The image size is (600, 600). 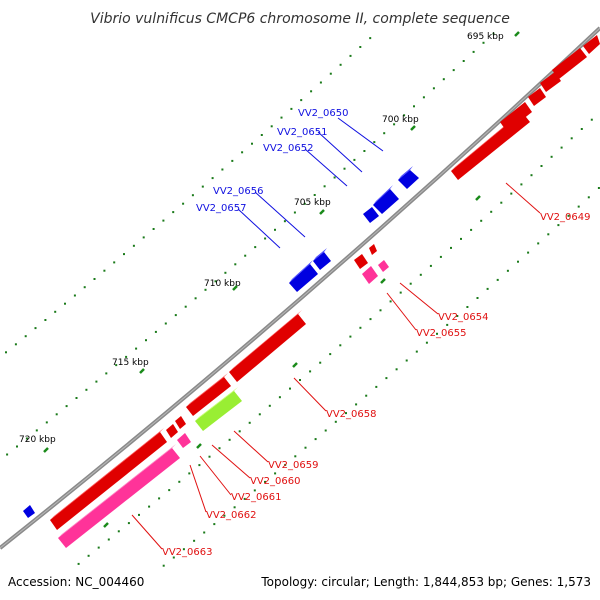 What do you see at coordinates (371, 258) in the screenshot?
I see `gene-VV2_0654-arrow` at bounding box center [371, 258].